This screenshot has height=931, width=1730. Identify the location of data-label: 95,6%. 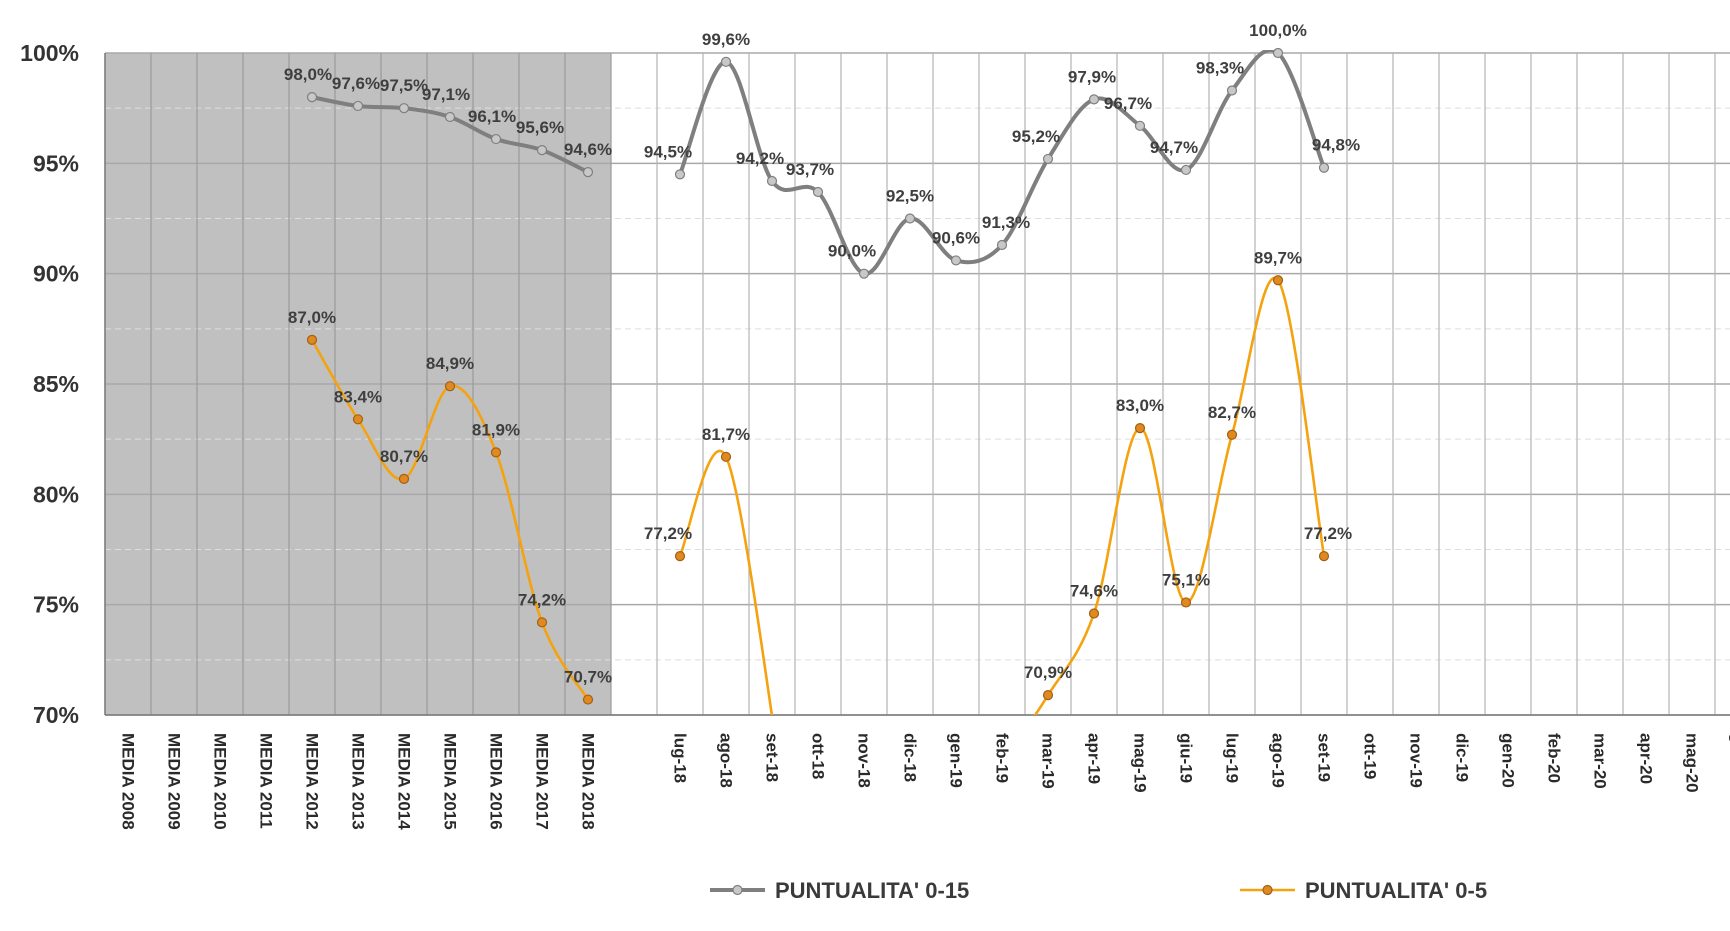
(540, 127).